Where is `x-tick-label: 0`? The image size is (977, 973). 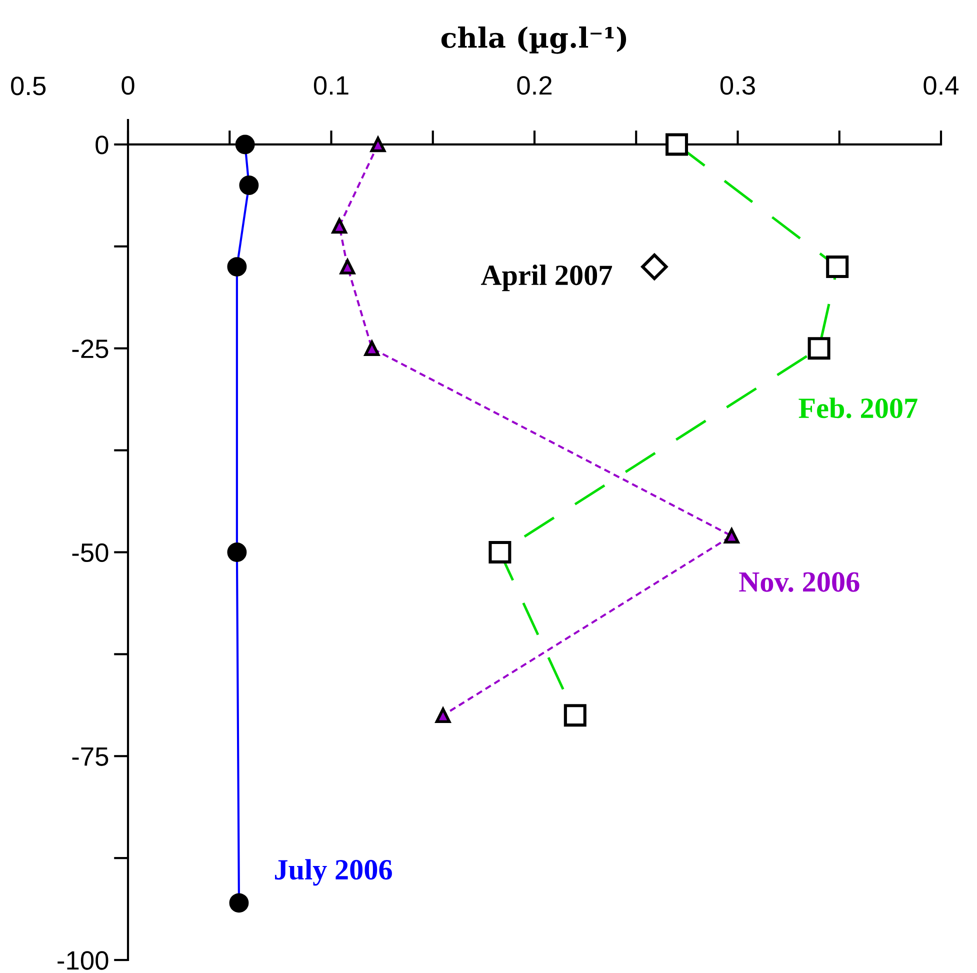 x-tick-label: 0 is located at coordinates (128, 85).